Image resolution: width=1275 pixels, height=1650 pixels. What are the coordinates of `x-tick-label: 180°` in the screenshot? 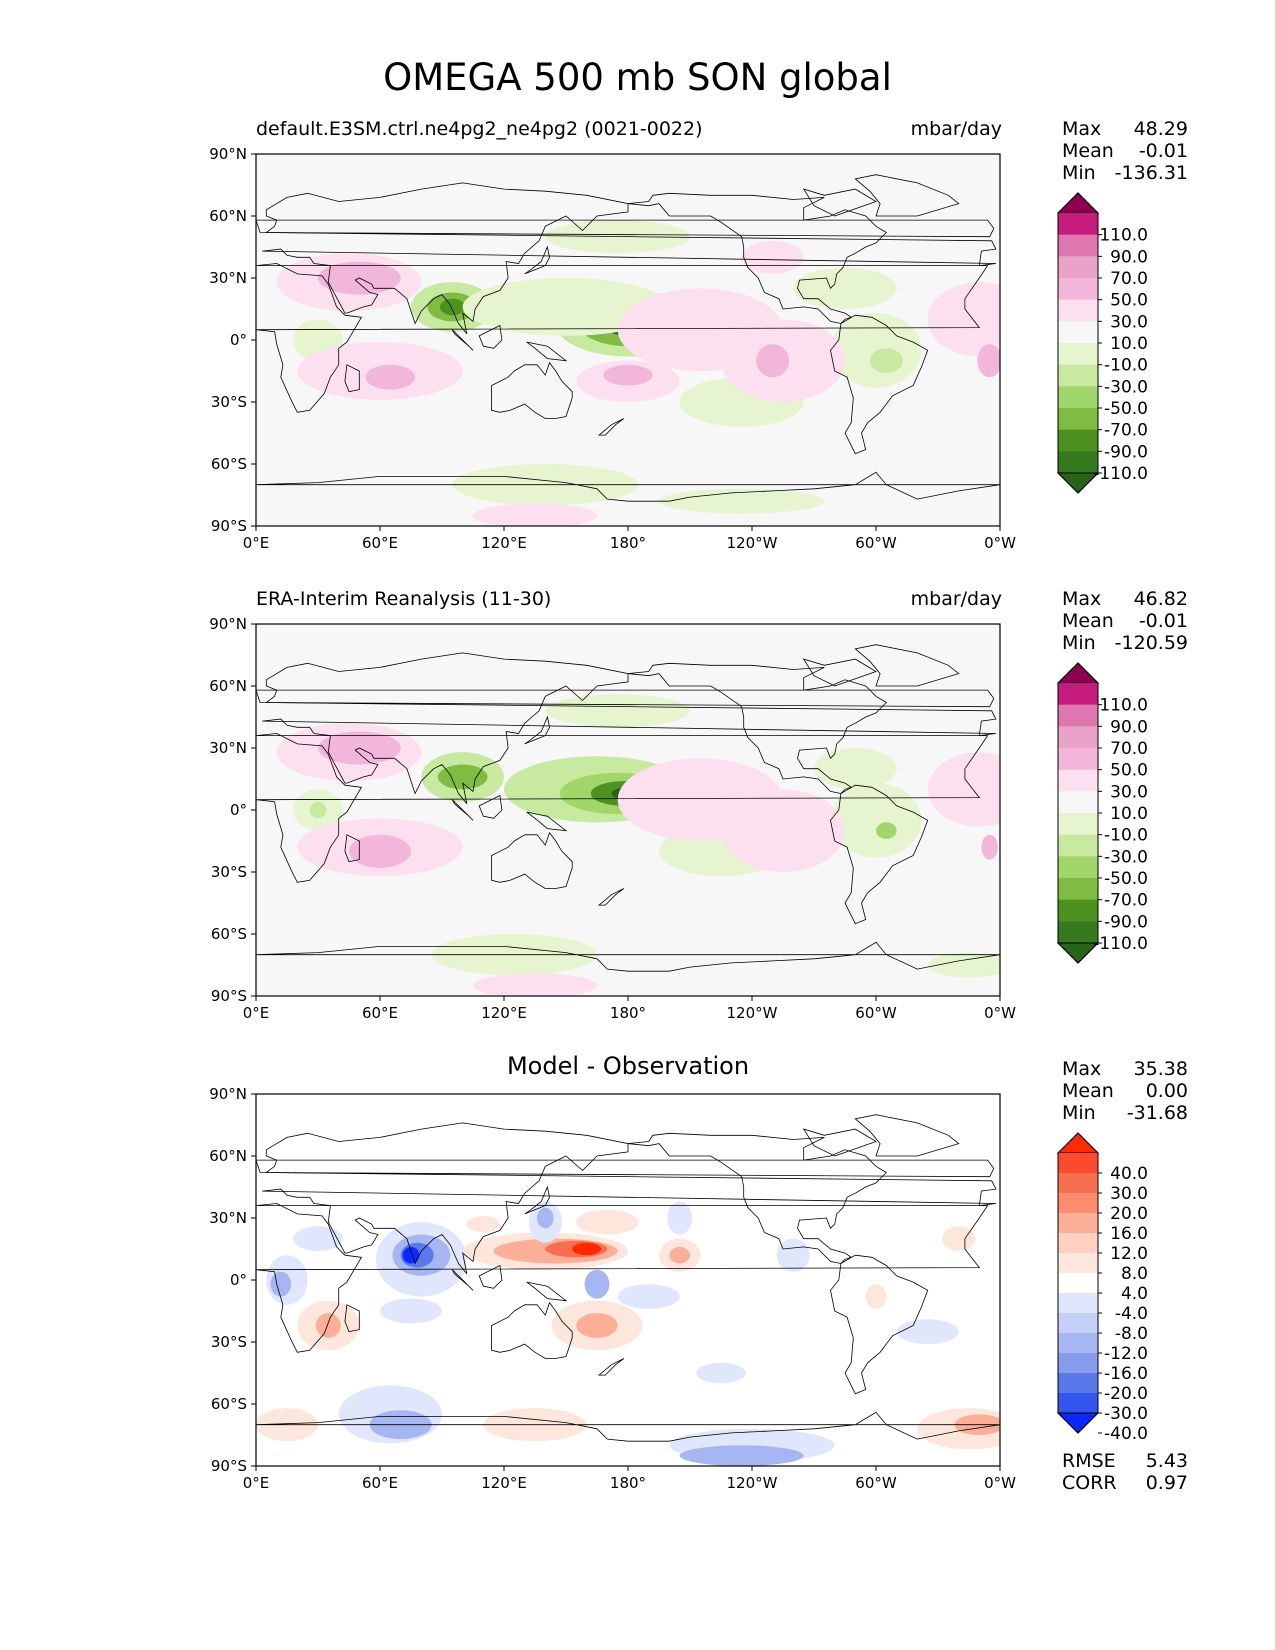 It's located at (628, 1483).